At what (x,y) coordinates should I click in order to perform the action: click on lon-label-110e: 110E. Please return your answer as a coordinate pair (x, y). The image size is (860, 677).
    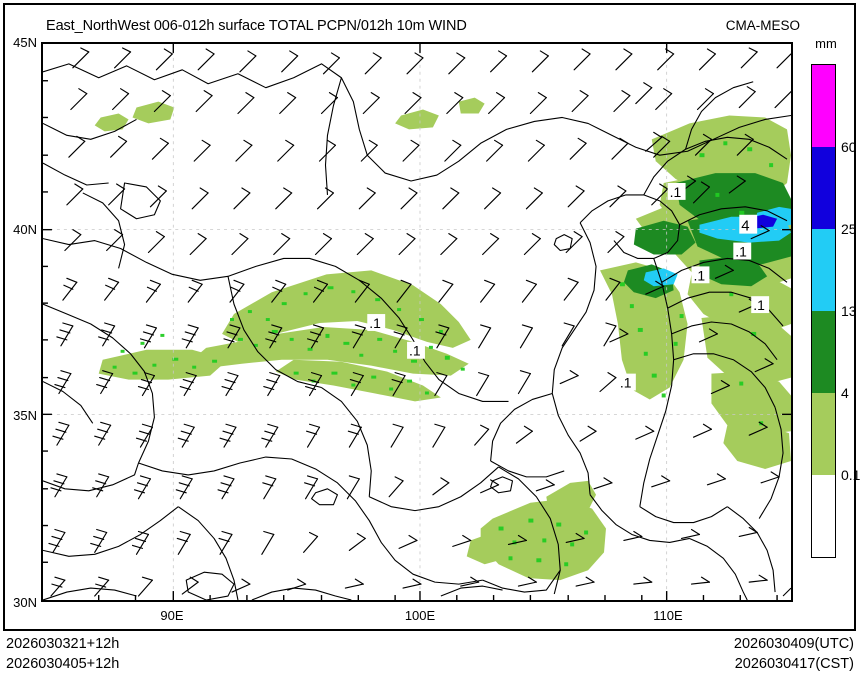
    Looking at the image, I should click on (668, 615).